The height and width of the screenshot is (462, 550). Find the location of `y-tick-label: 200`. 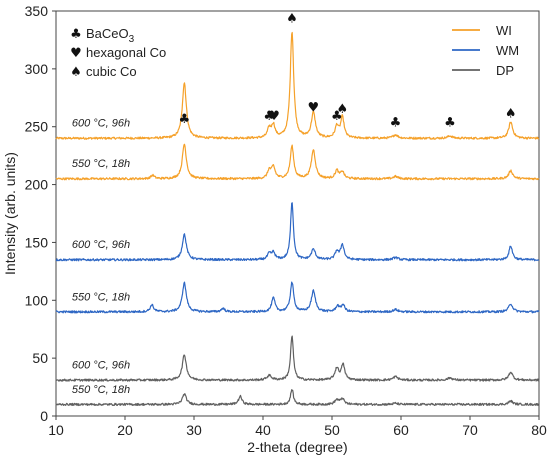

y-tick-label: 200 is located at coordinates (37, 185).